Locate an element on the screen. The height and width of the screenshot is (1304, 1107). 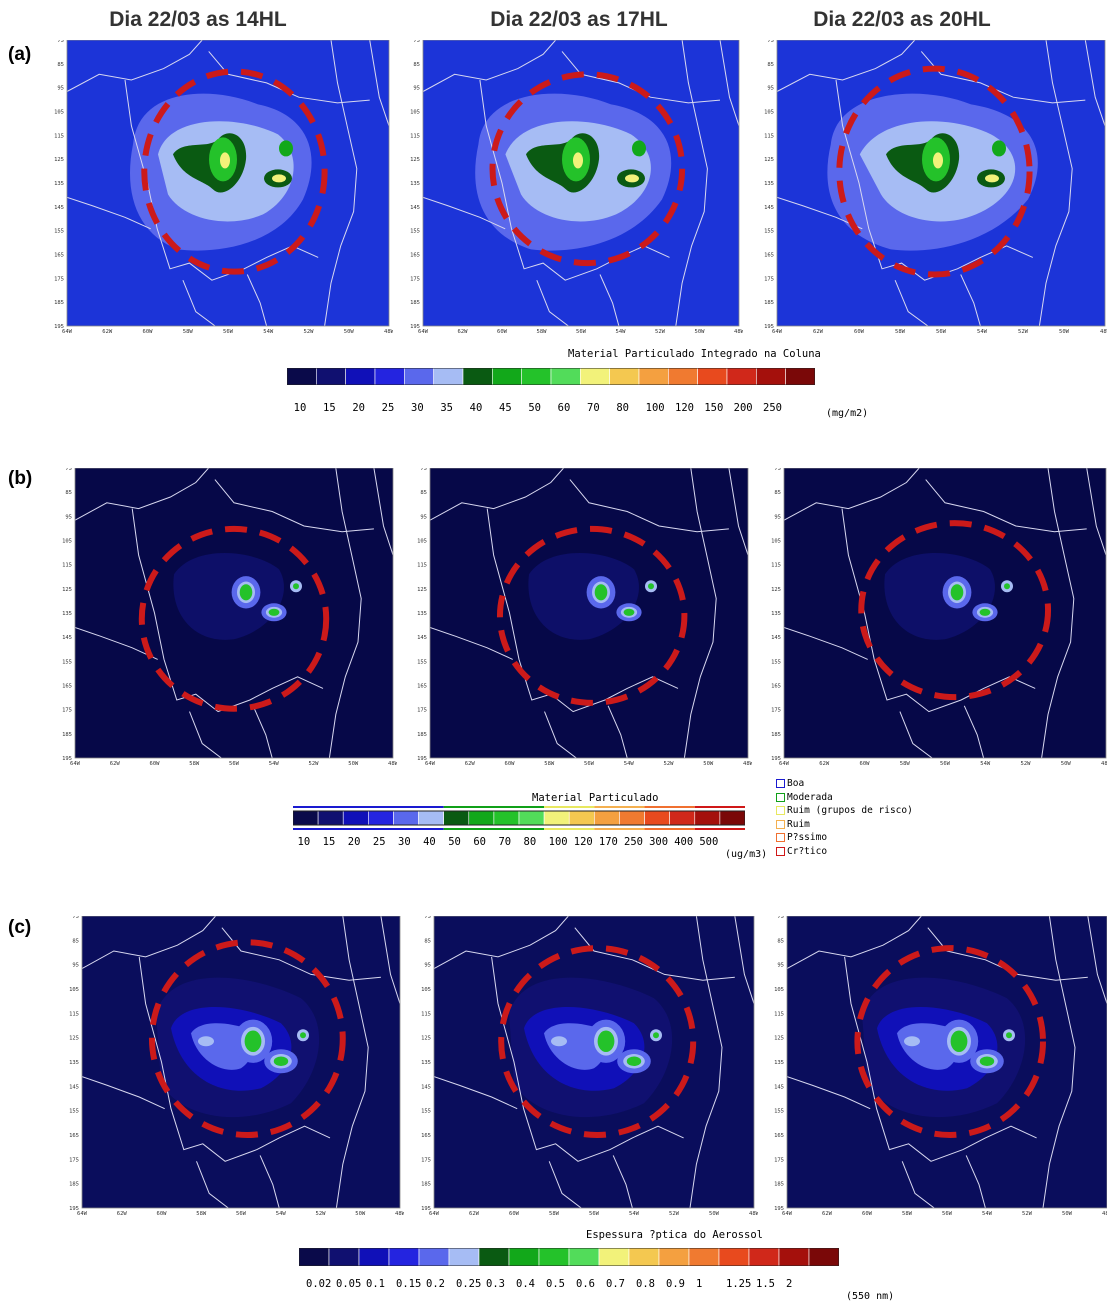
colorbar-tick-label: 1.25 is located at coordinates (739, 1284).